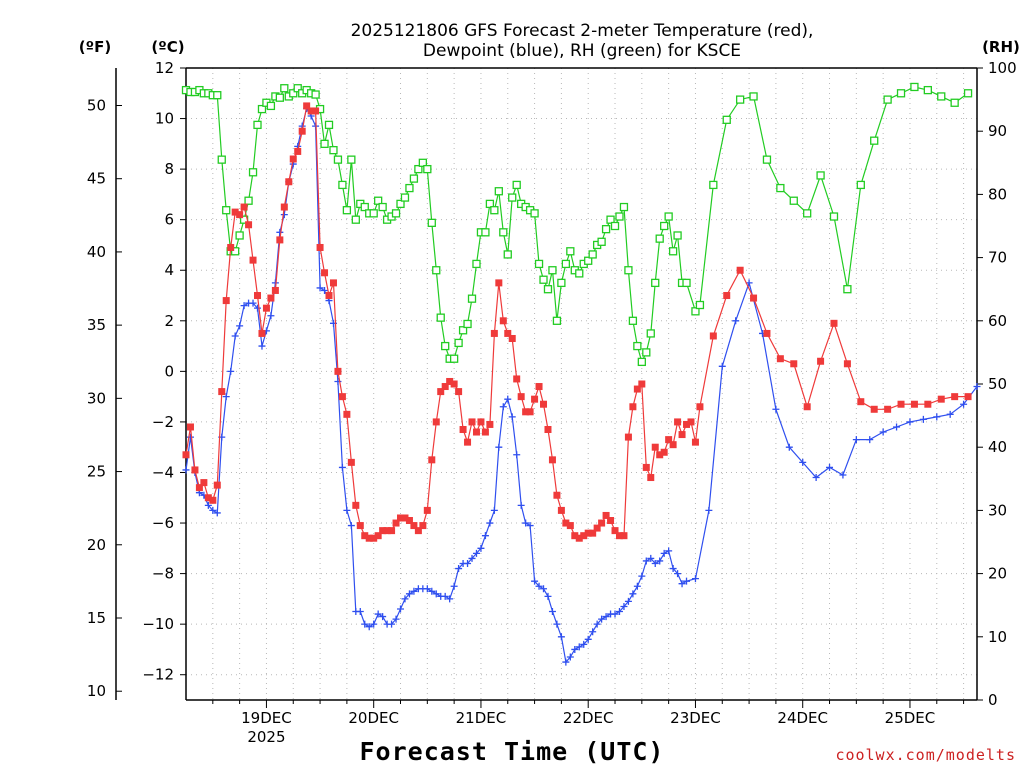  What do you see at coordinates (997, 447) in the screenshot?
I see `rh-tick-label: 40` at bounding box center [997, 447].